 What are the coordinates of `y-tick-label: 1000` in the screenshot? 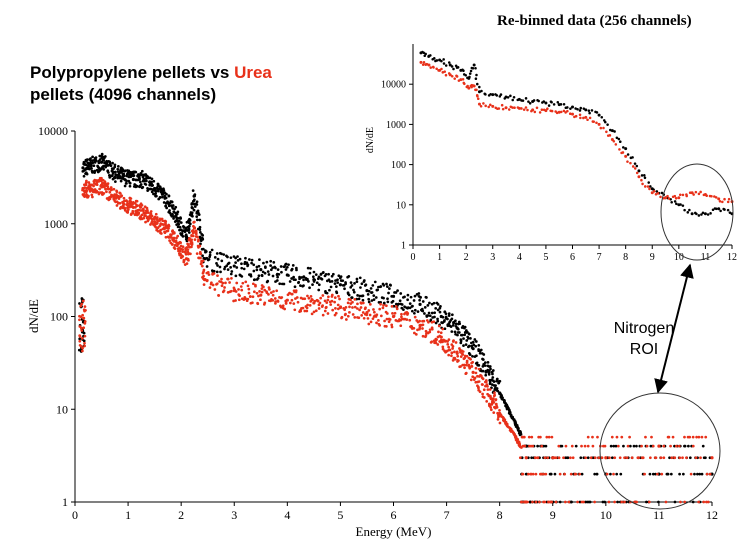 It's located at (396, 125).